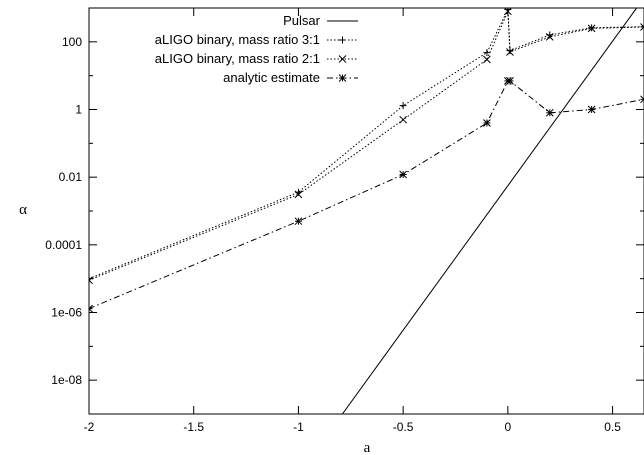  Describe the element at coordinates (508, 427) in the screenshot. I see `x-tick-label: 0` at that location.